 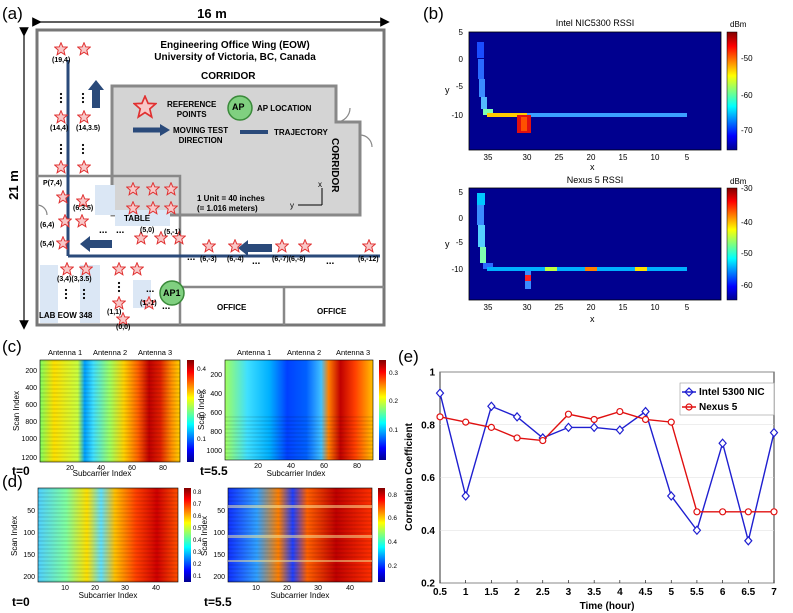 I want to click on point-label: (1,1), so click(x=114, y=312).